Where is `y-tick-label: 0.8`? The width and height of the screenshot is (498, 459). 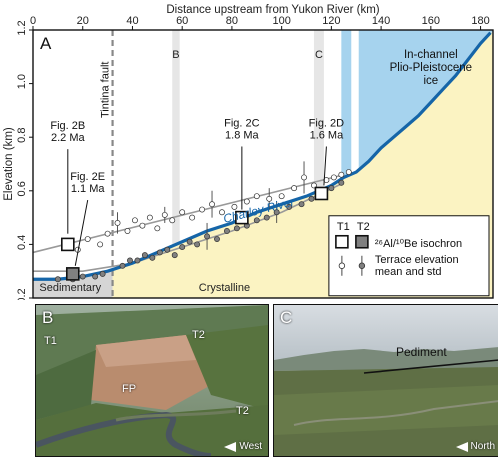
y-tick-label: 0.8 is located at coordinates (22, 135).